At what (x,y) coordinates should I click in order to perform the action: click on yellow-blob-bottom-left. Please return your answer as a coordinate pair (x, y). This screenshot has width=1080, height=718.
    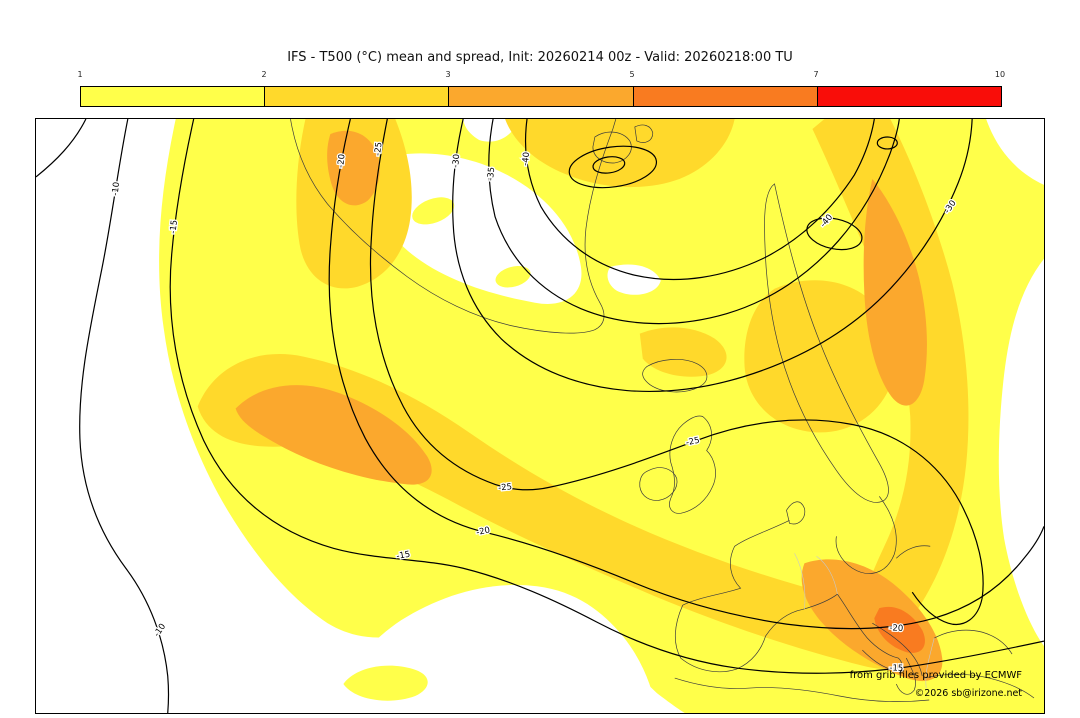
    Looking at the image, I should click on (385, 683).